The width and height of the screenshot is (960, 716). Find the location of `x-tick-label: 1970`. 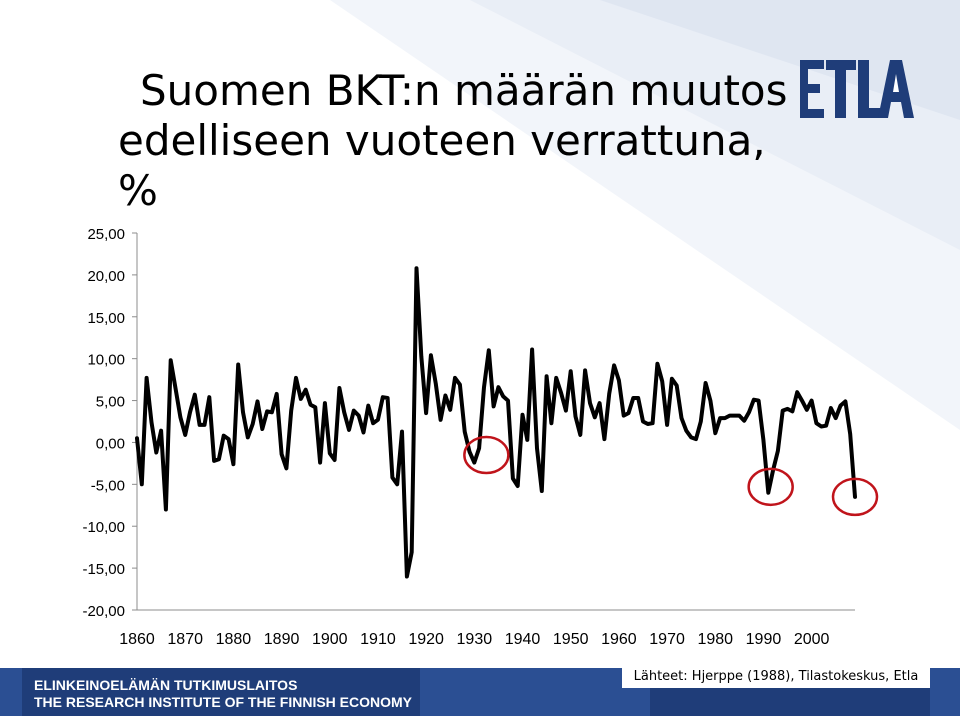

x-tick-label: 1970 is located at coordinates (667, 639).